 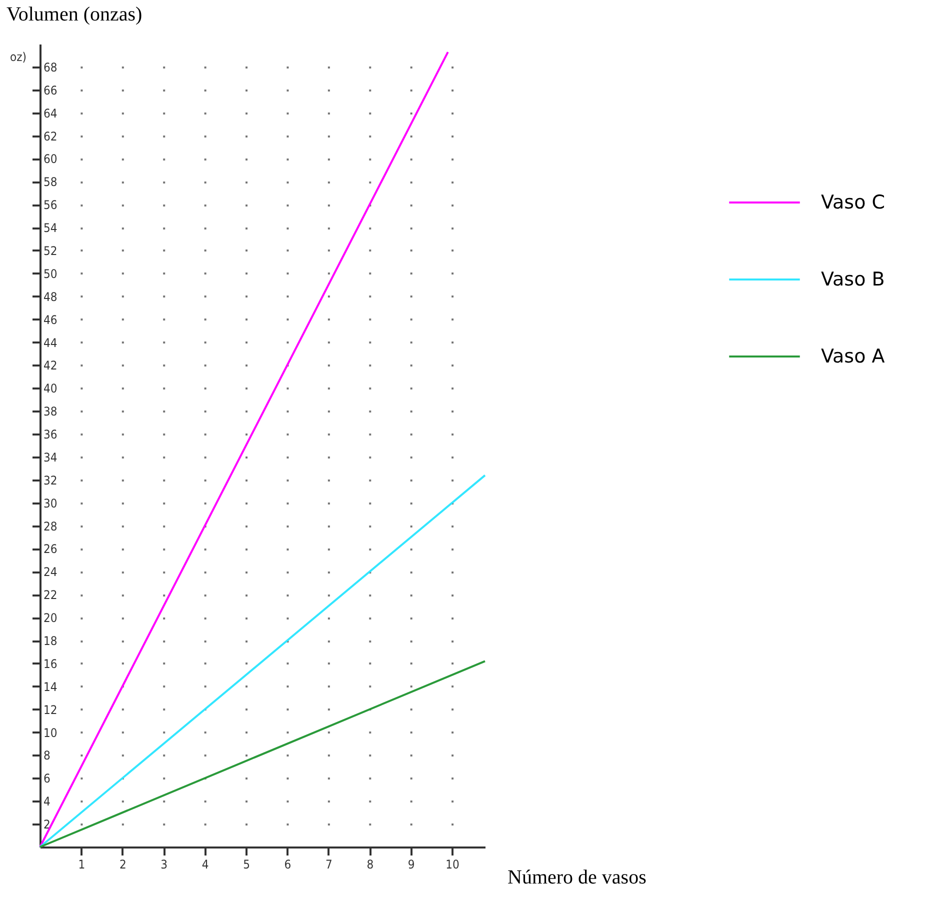 What do you see at coordinates (51, 136) in the screenshot?
I see `y-tick-label: 62` at bounding box center [51, 136].